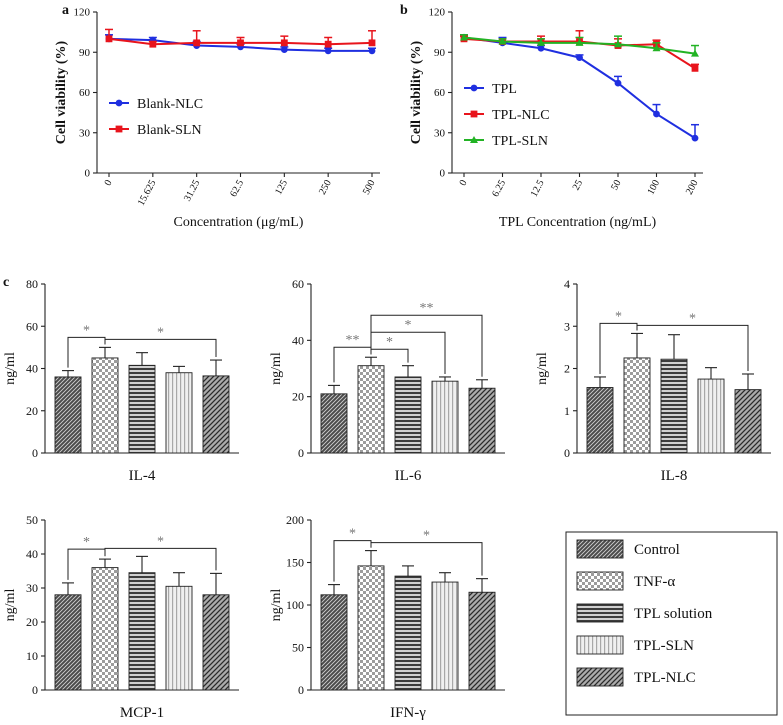  I want to click on y-tick-label: 4, so click(567, 284).